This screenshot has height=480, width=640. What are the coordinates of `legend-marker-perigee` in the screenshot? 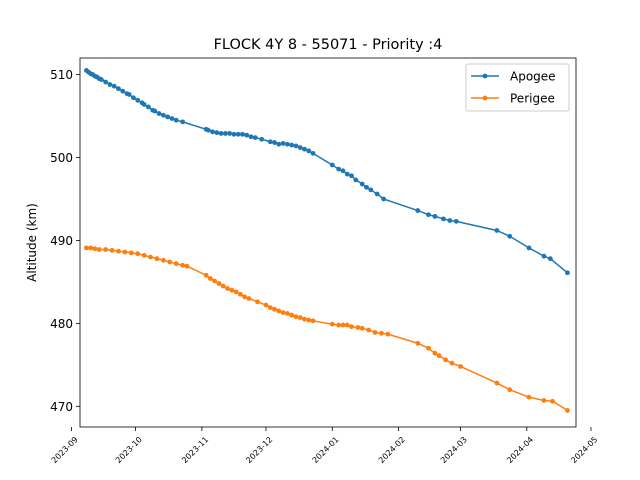 It's located at (485, 98).